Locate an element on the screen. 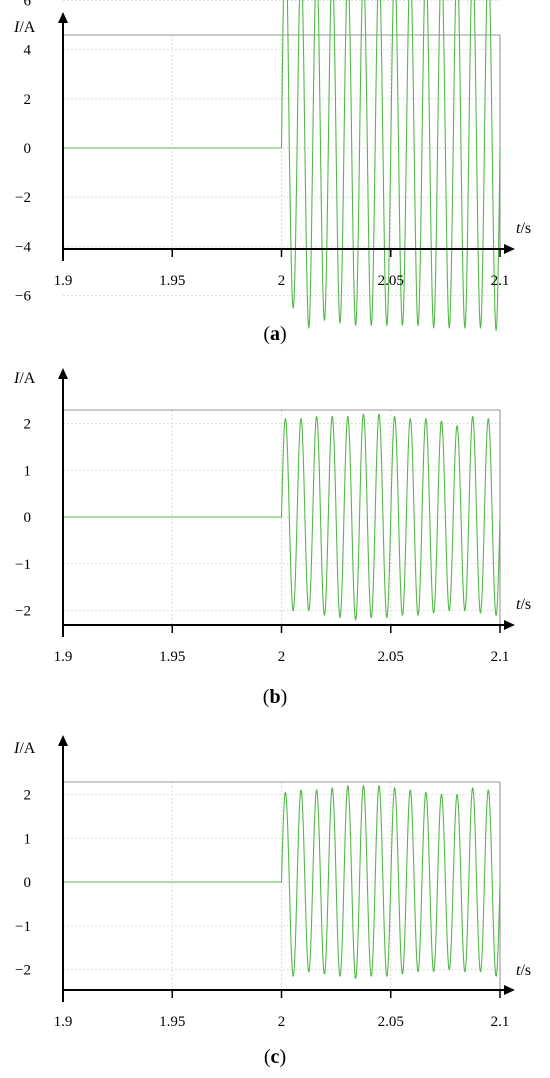  panel-caption: (b) is located at coordinates (275, 697).